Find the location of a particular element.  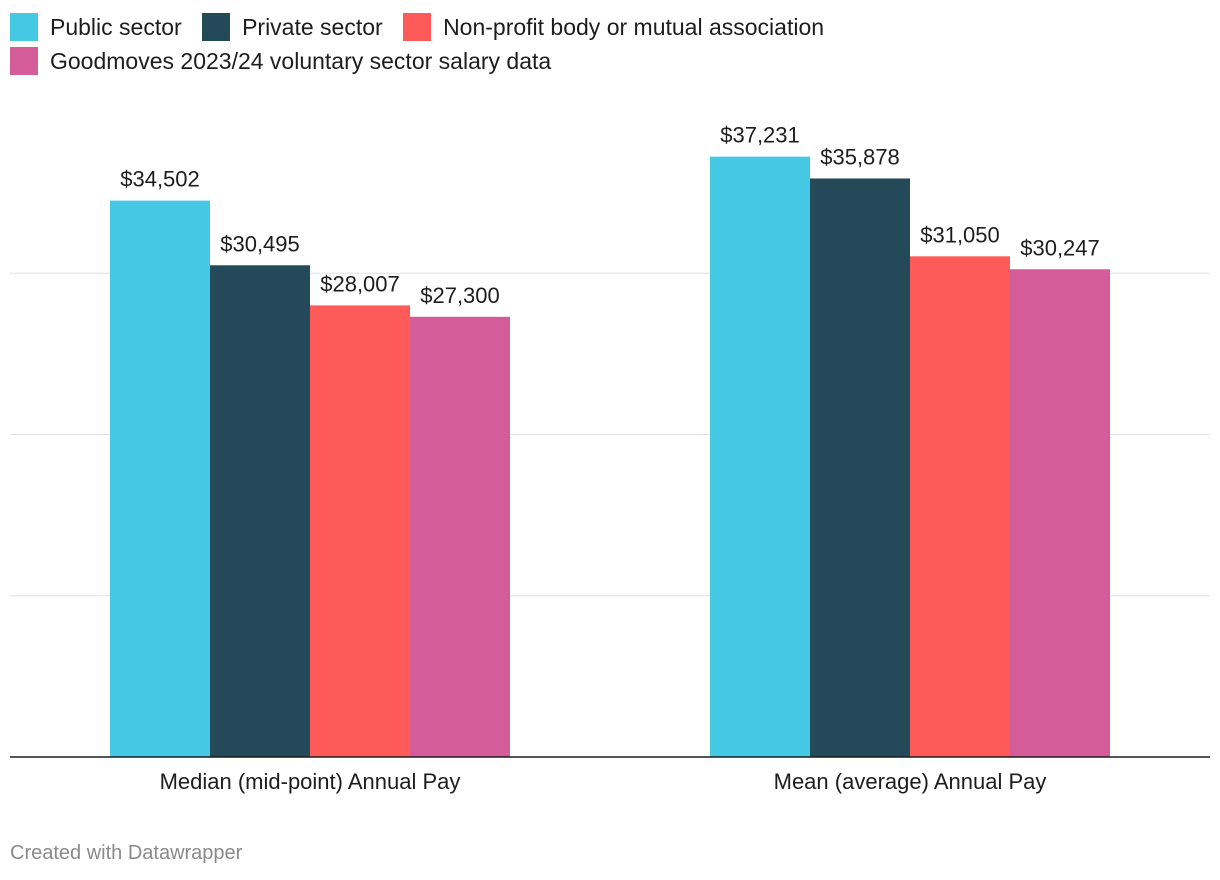

data-label-0-0: $34,502 is located at coordinates (160, 179).